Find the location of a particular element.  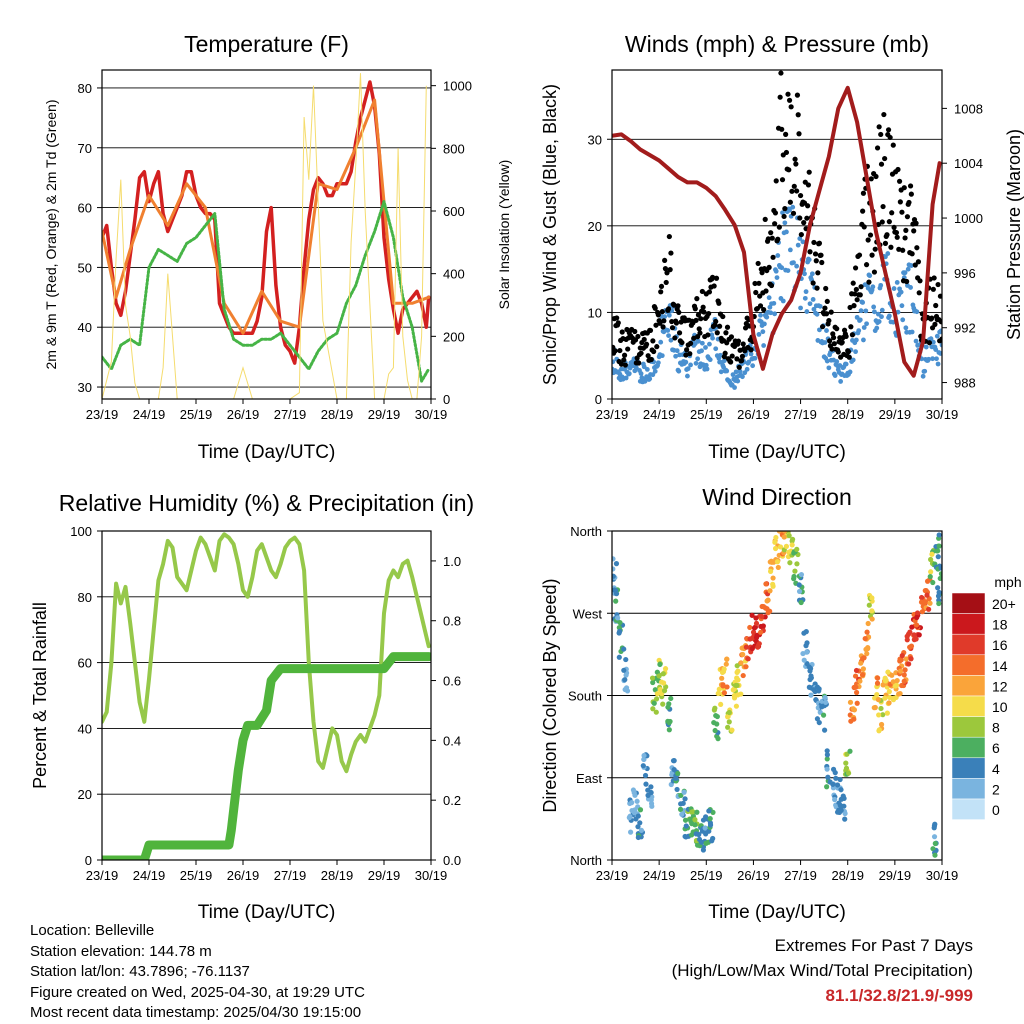

y-right-tick-label: 992 is located at coordinates (965, 328).